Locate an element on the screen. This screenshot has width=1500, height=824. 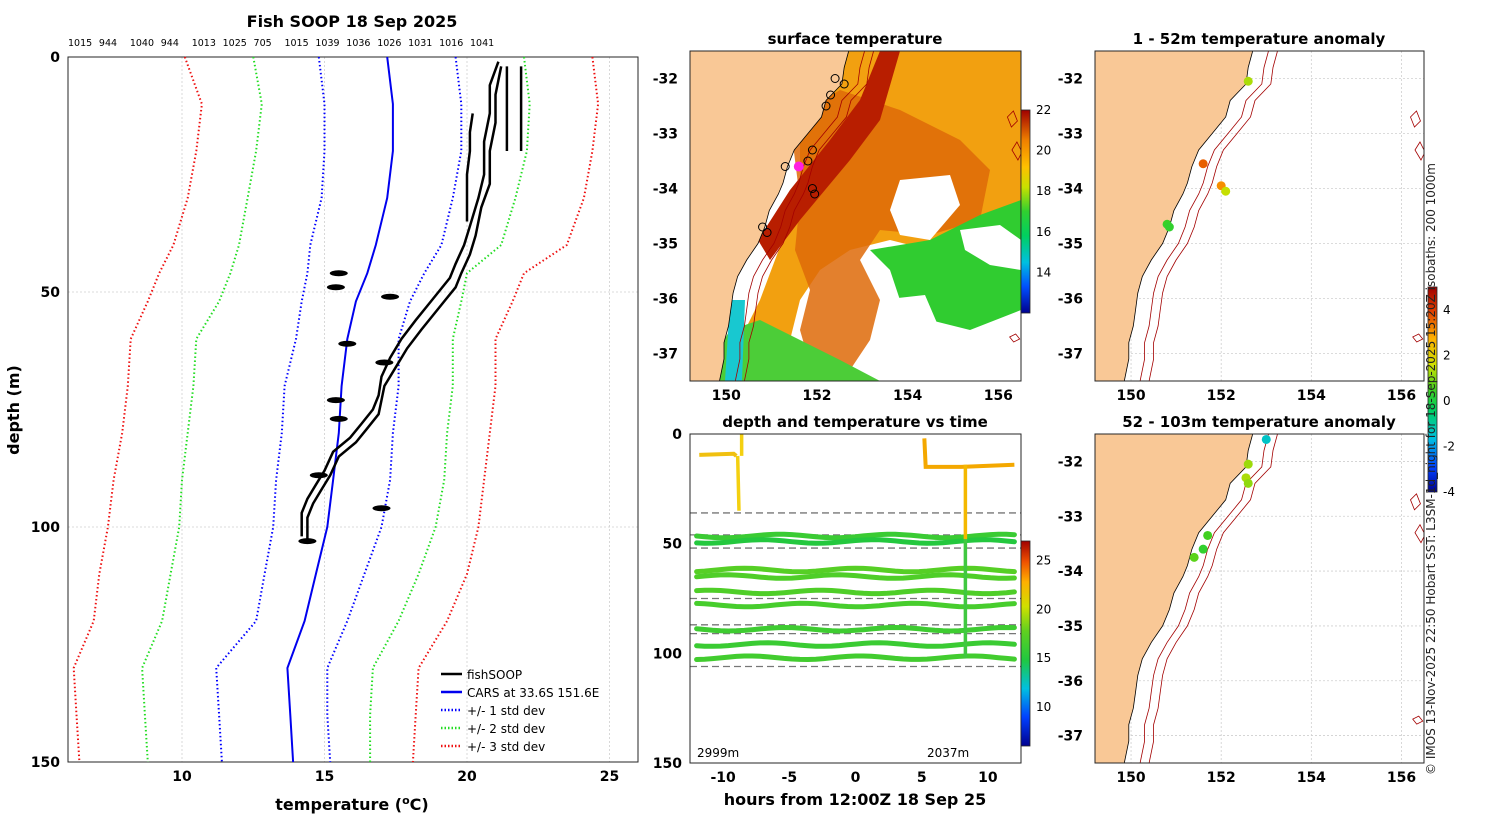
profile-ytick-label: 100 is located at coordinates (45, 528).